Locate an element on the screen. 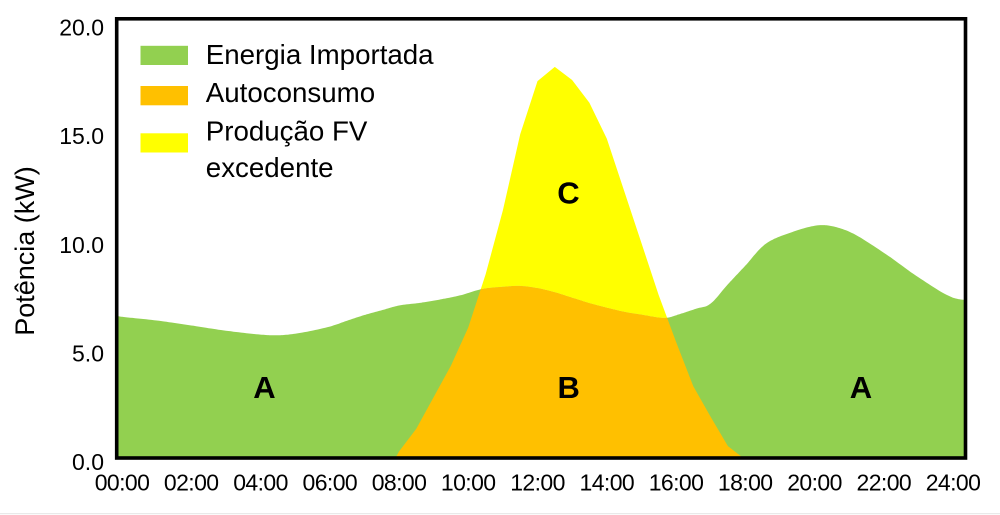  svg-text: 06:00 is located at coordinates (330, 482).